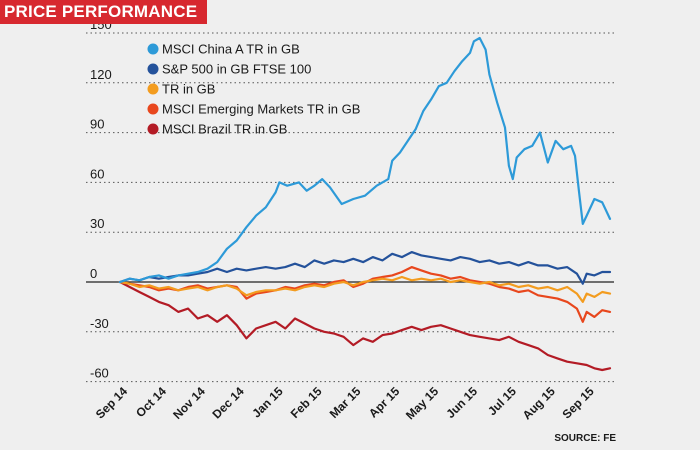 This screenshot has width=700, height=450. Describe the element at coordinates (461, 402) in the screenshot. I see `x-tick-label: Jun 15` at that location.